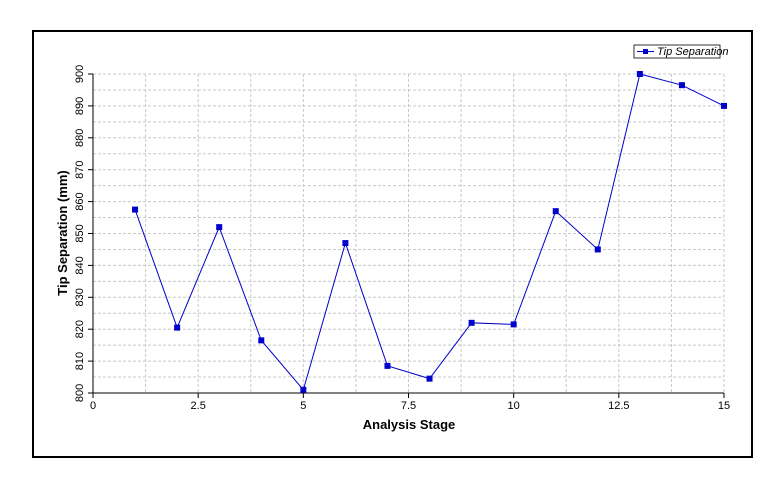 This screenshot has height=488, width=779. What do you see at coordinates (80, 361) in the screenshot?
I see `y-tick-label: 810` at bounding box center [80, 361].